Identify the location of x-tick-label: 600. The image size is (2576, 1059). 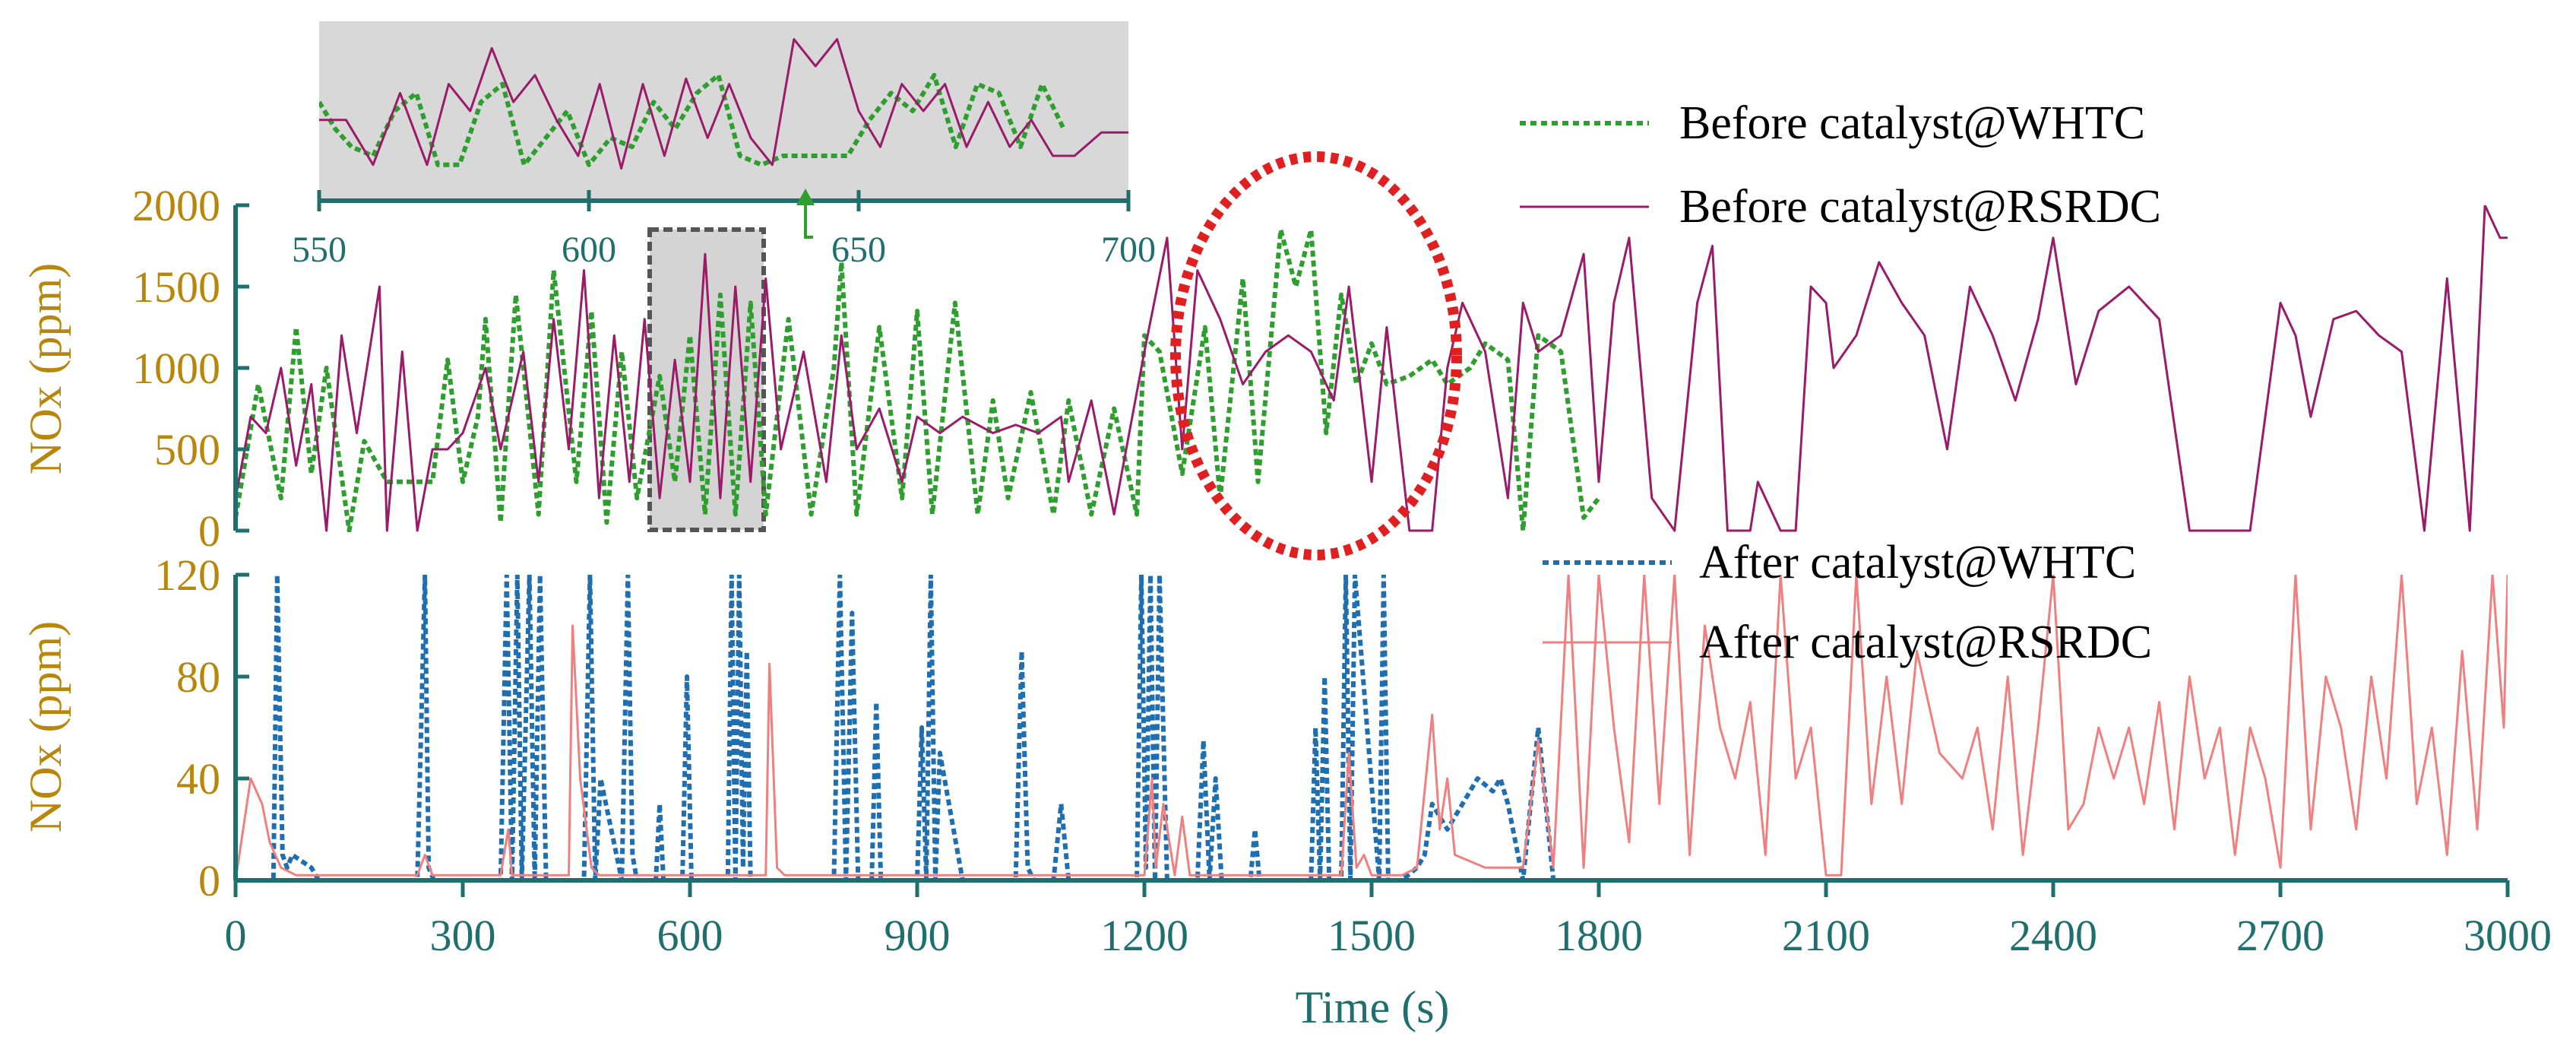
(690, 936).